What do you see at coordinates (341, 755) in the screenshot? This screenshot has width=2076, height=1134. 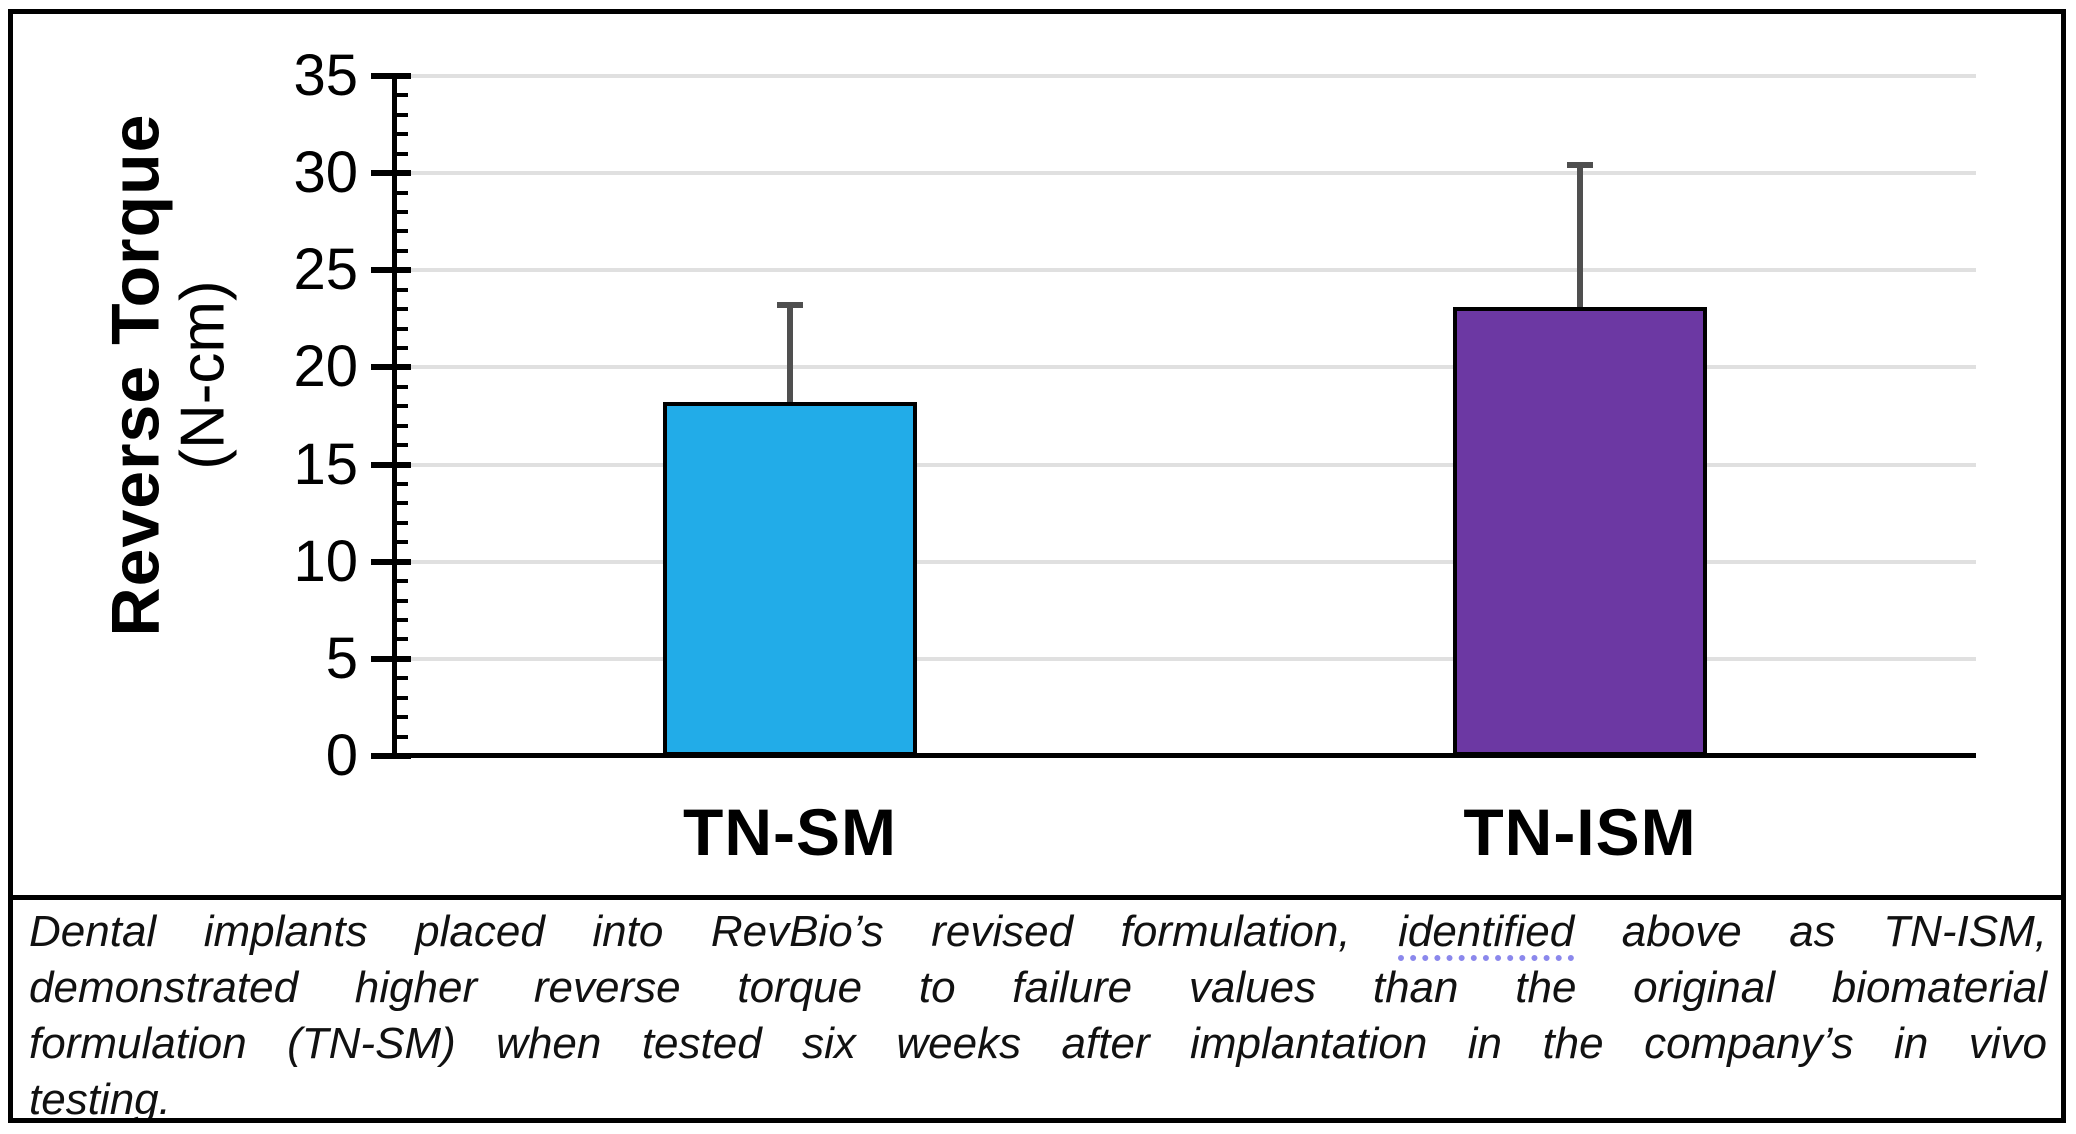 I see `y-axis-tick-label: 0` at bounding box center [341, 755].